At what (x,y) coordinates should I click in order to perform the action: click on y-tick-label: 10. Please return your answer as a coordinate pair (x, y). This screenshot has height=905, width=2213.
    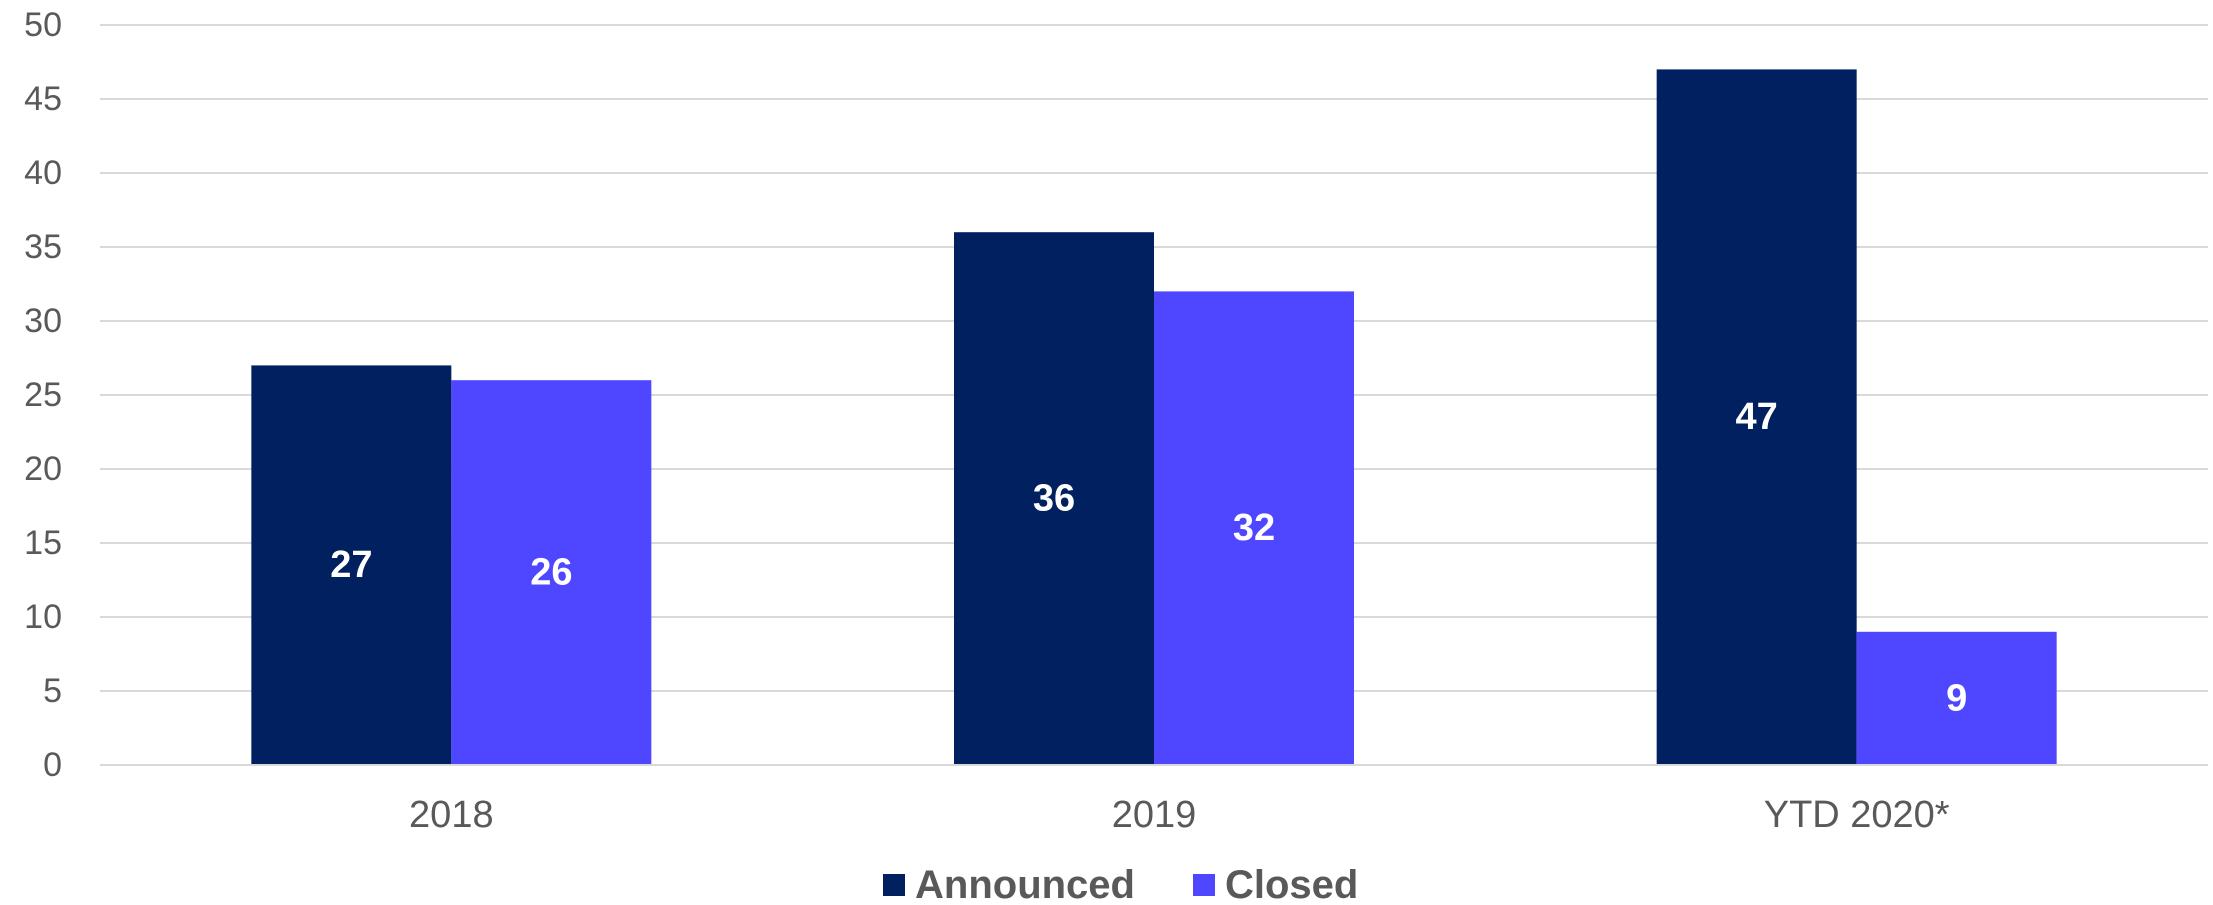
    Looking at the image, I should click on (43, 617).